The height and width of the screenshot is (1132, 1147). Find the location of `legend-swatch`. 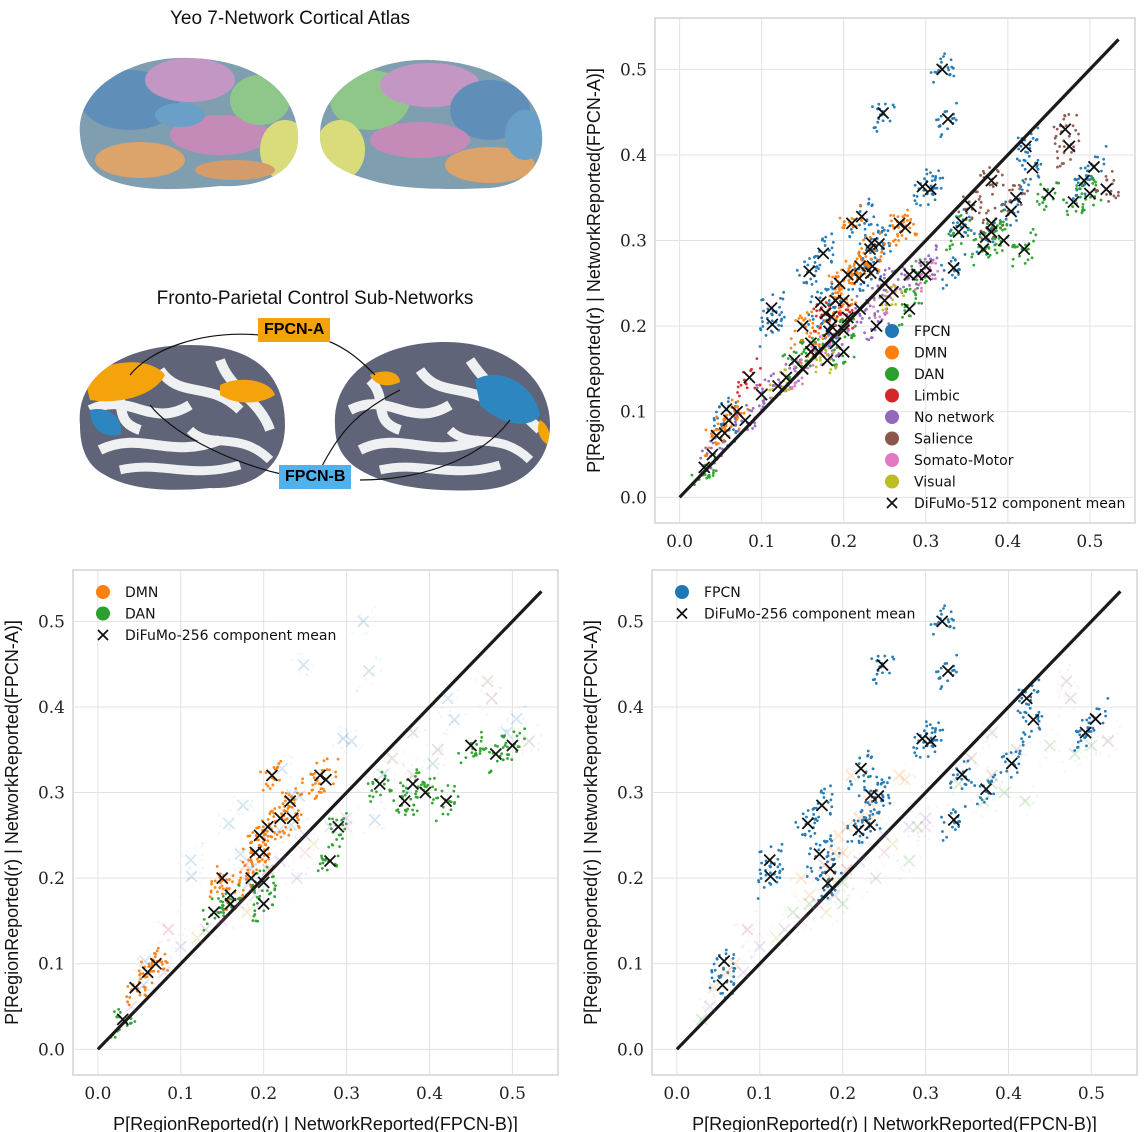

legend-swatch is located at coordinates (892, 374).